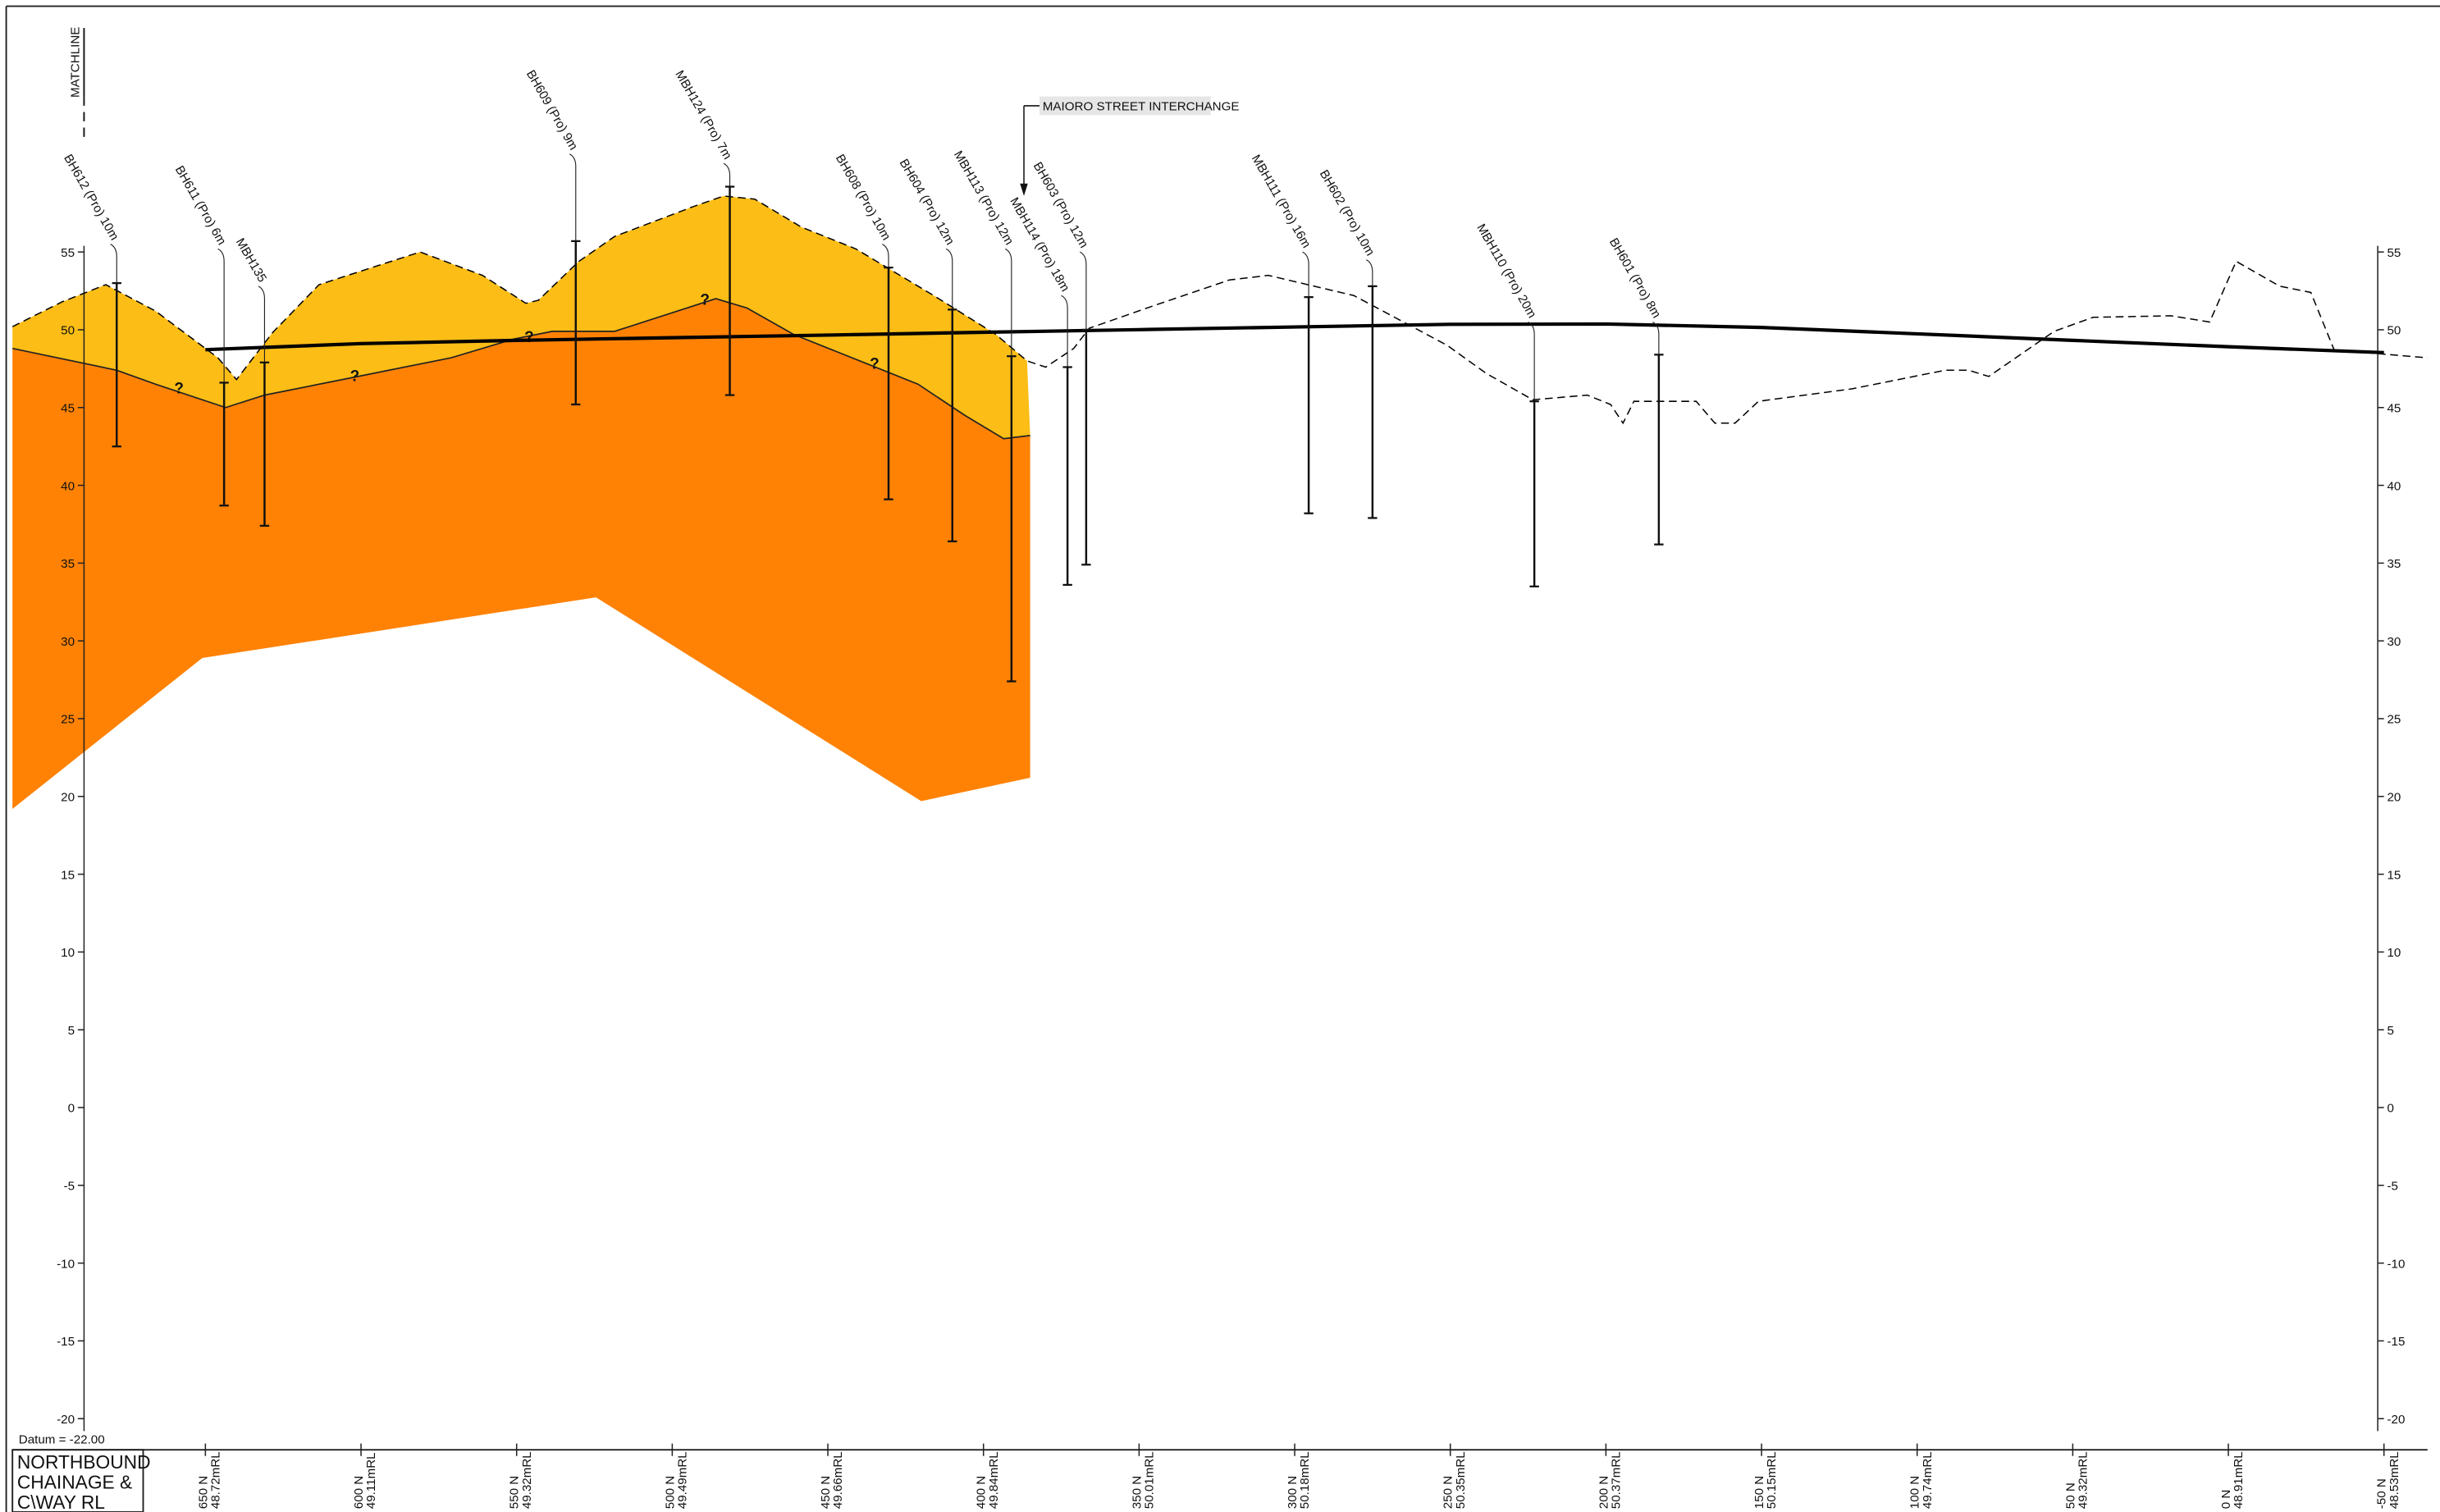  Describe the element at coordinates (359, 1492) in the screenshot. I see `x-tick-label: 600 N` at that location.